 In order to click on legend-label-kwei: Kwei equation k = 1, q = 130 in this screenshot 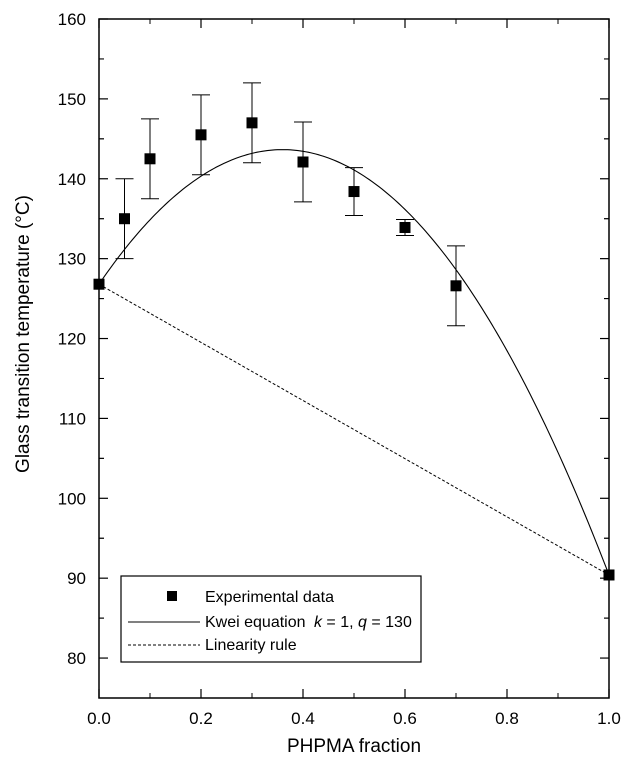, I will do `click(308, 622)`.